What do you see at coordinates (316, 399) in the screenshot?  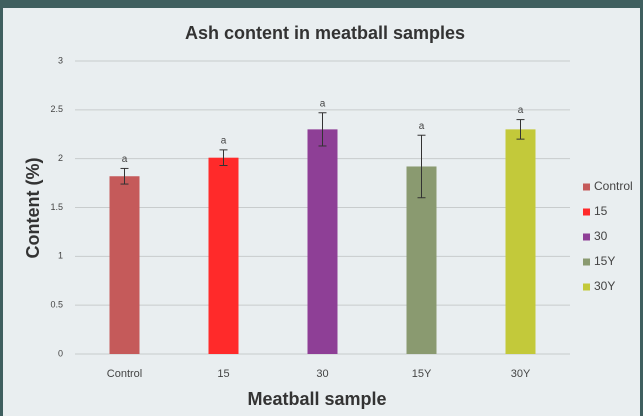 I see `x-axis-label: Meatball sample` at bounding box center [316, 399].